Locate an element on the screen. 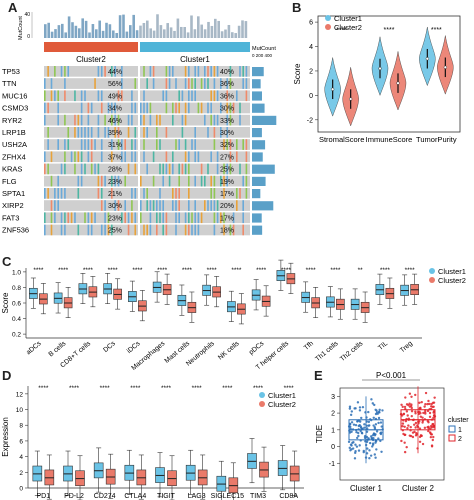  y-axis-label: Expression is located at coordinates (5, 437).